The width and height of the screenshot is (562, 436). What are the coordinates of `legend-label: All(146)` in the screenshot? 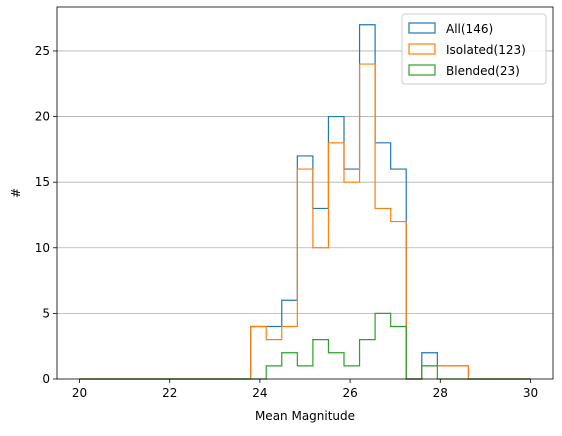 It's located at (469, 29).